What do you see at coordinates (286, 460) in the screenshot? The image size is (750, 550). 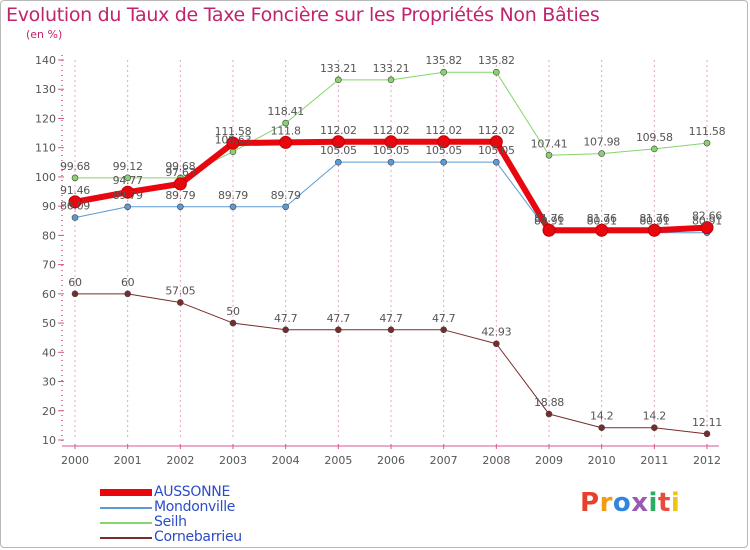 I see `x-tick-label: 2004` at bounding box center [286, 460].